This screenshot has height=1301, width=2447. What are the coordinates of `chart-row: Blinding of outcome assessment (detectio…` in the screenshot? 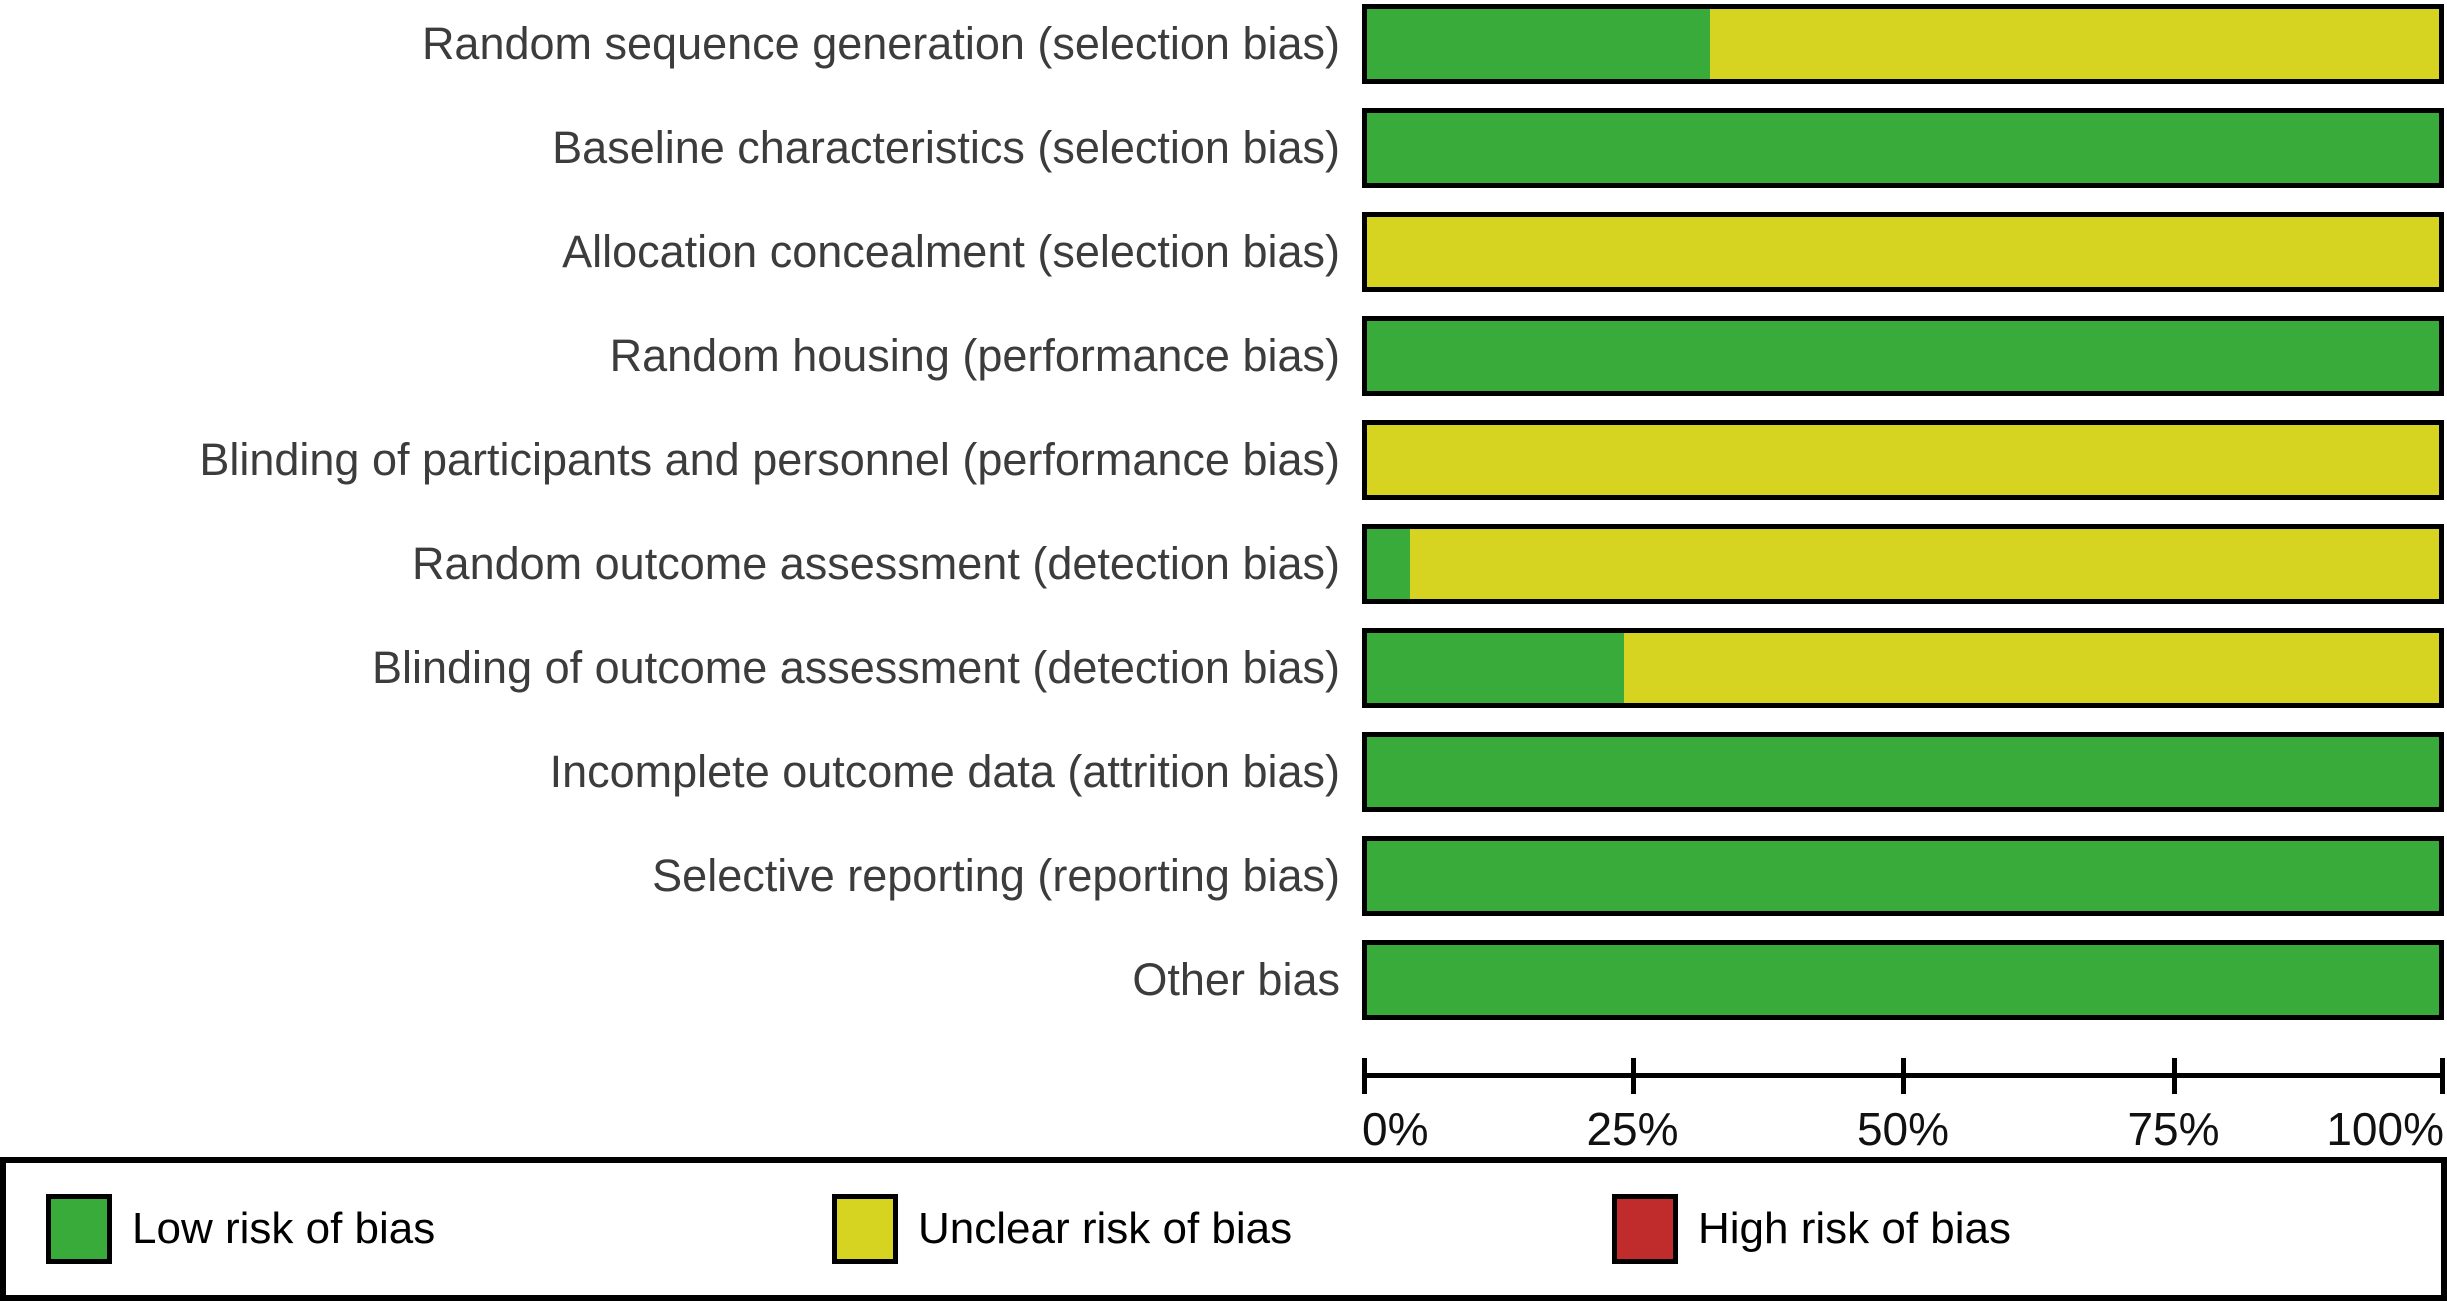 It's located at (1222, 668).